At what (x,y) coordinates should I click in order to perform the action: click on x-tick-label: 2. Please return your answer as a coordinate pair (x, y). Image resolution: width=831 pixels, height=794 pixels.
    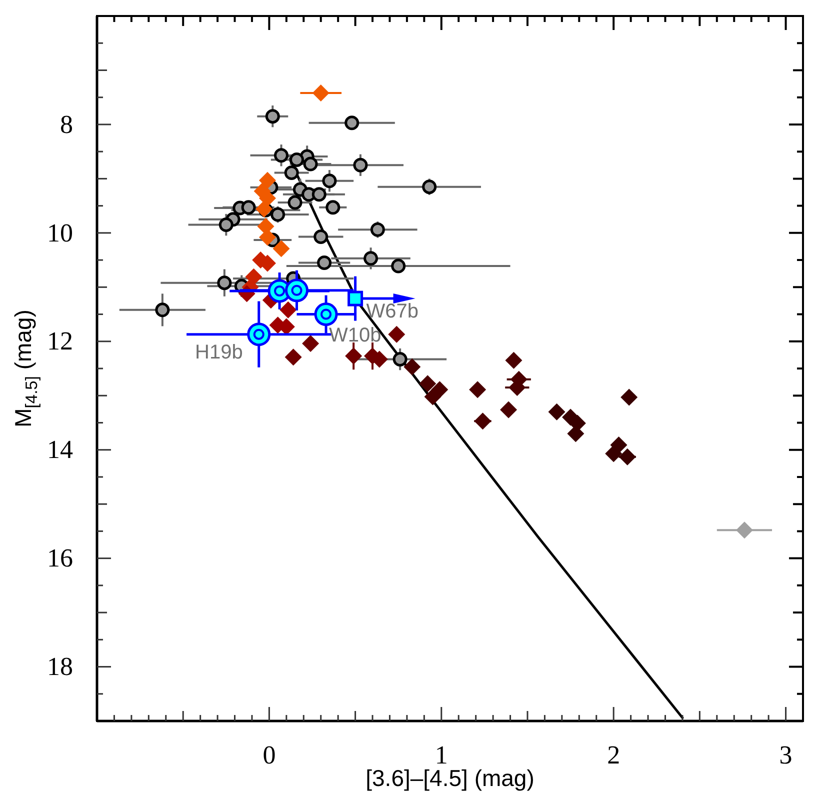
    Looking at the image, I should click on (613, 755).